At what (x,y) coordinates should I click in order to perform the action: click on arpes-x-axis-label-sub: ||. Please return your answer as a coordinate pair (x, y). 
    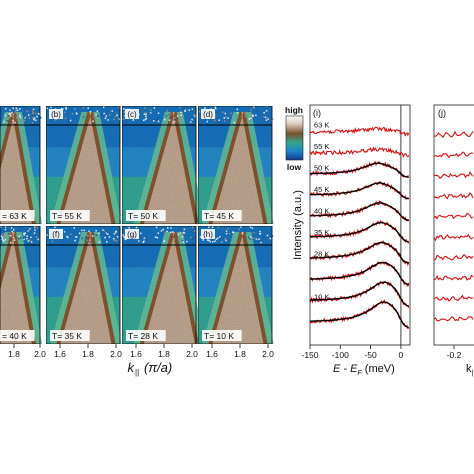
    Looking at the image, I should click on (137, 372).